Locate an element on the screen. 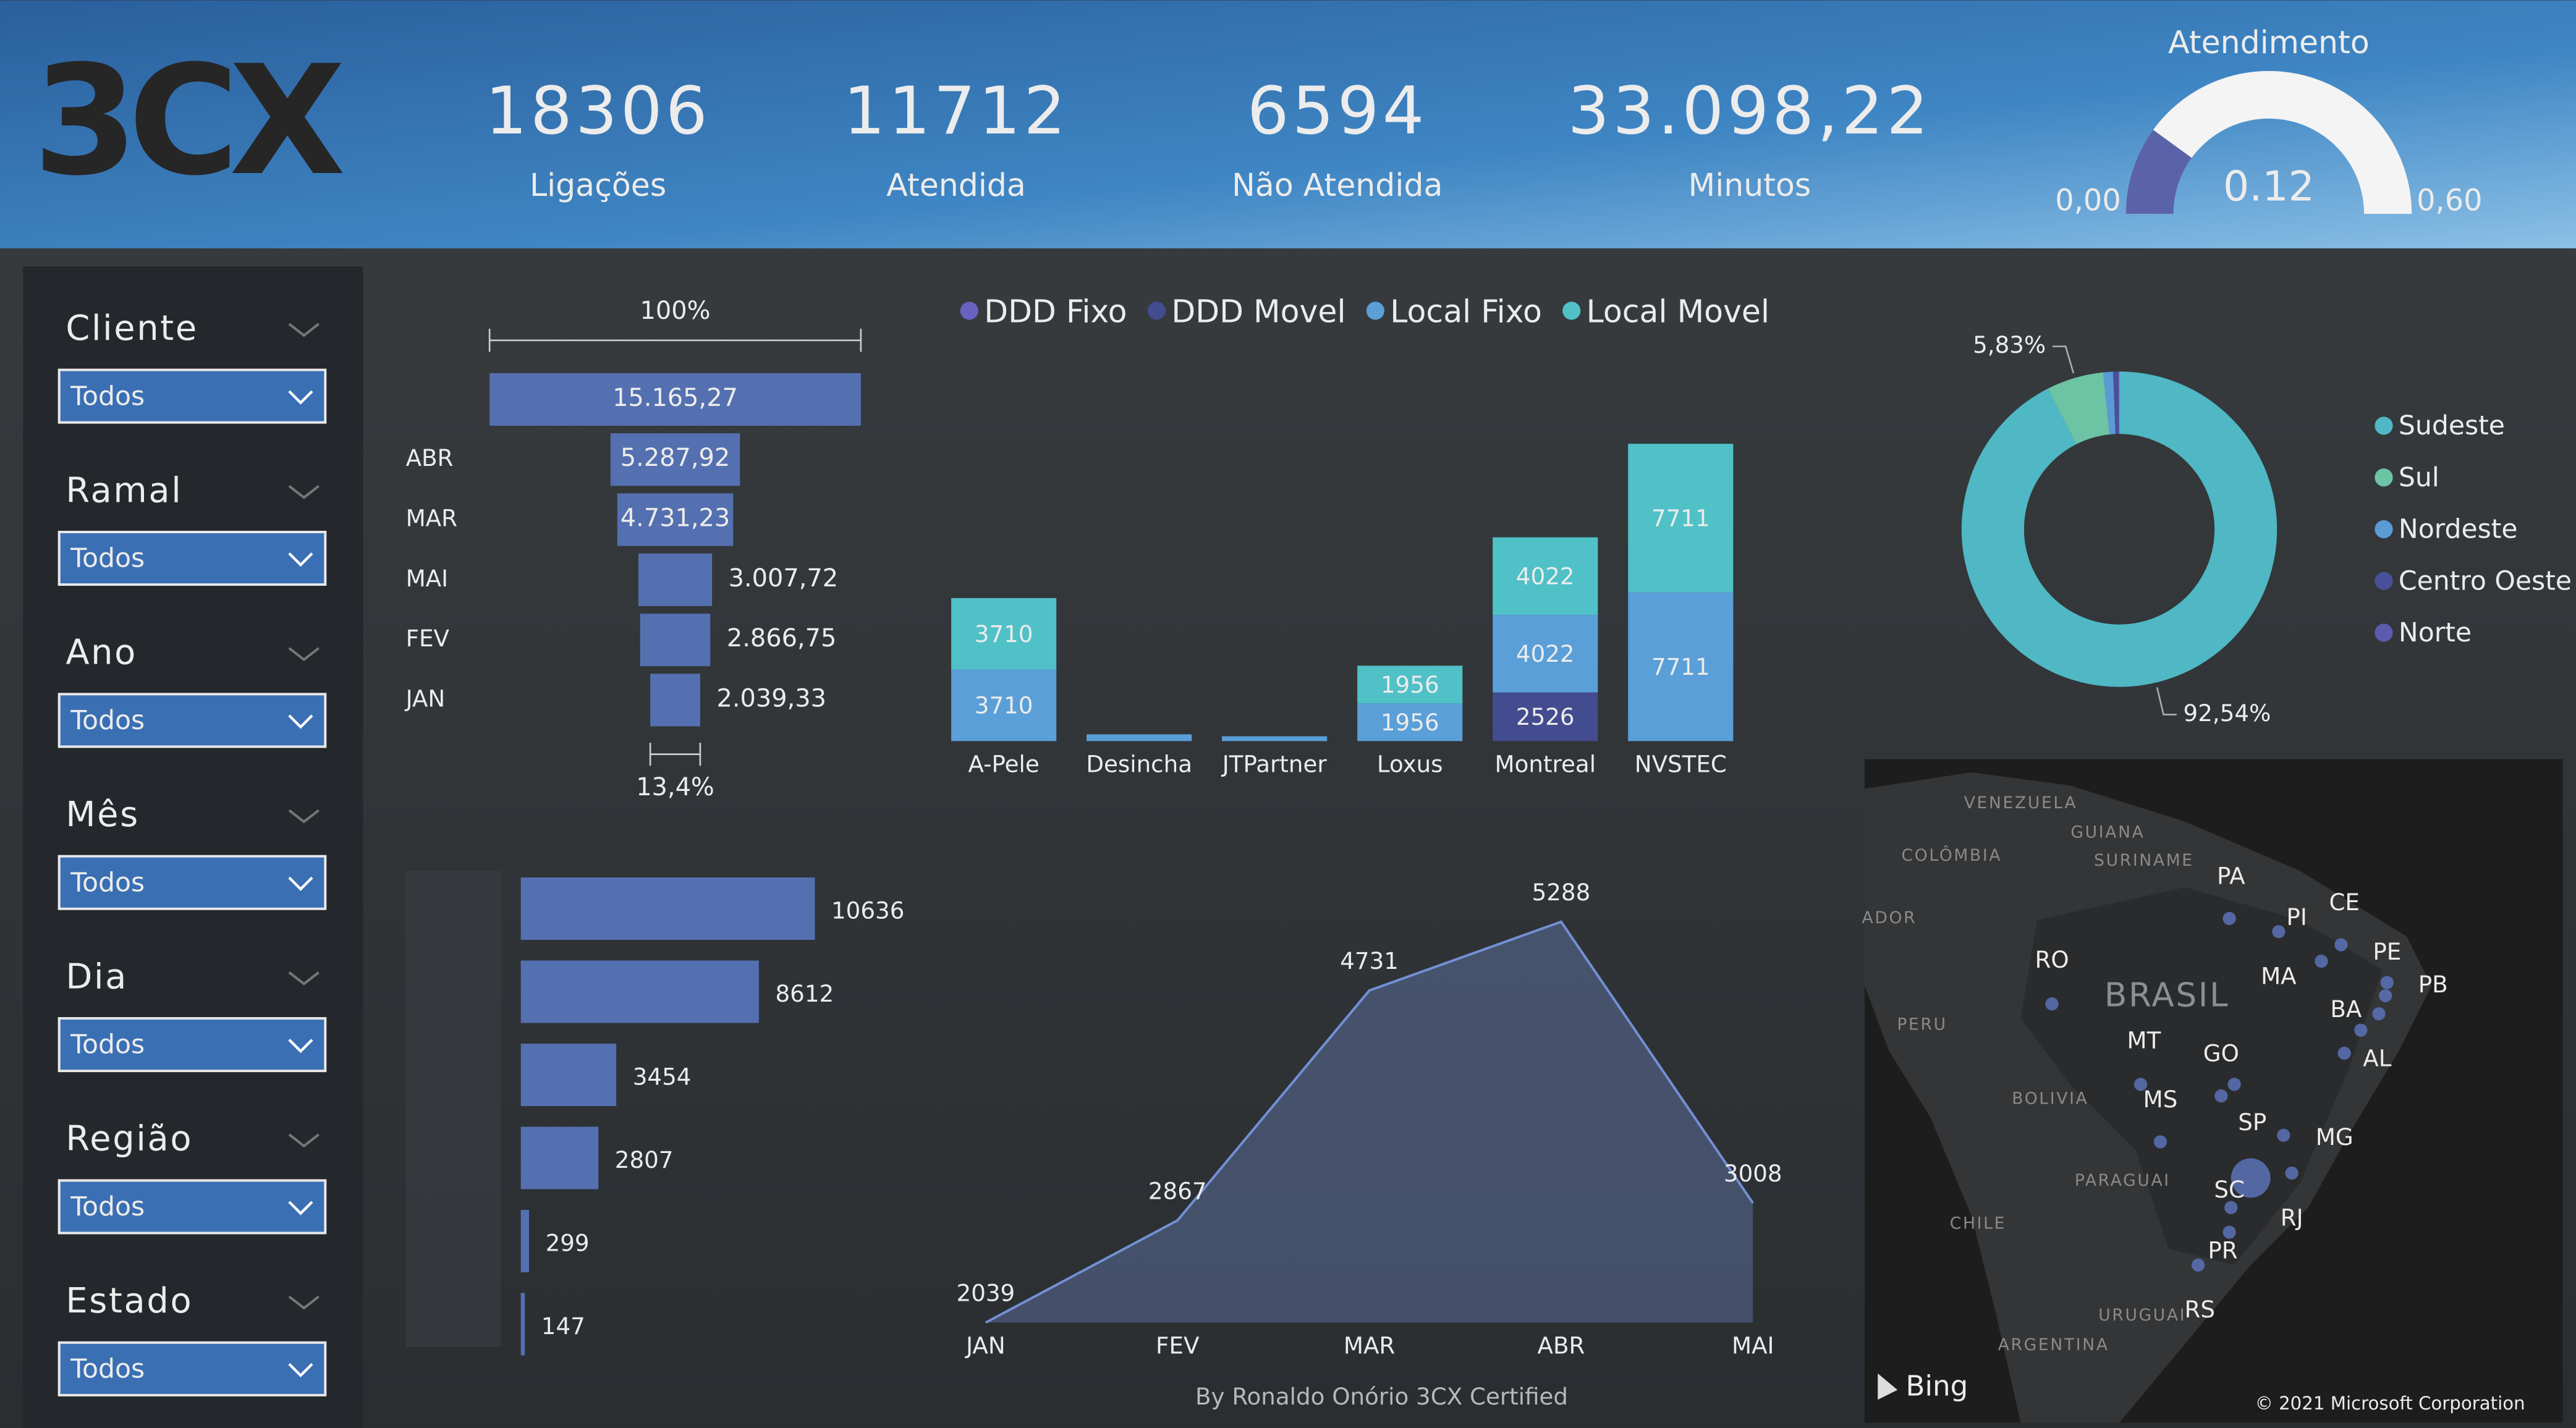 The height and width of the screenshot is (1428, 2576). kpi-label: Atendida is located at coordinates (956, 185).